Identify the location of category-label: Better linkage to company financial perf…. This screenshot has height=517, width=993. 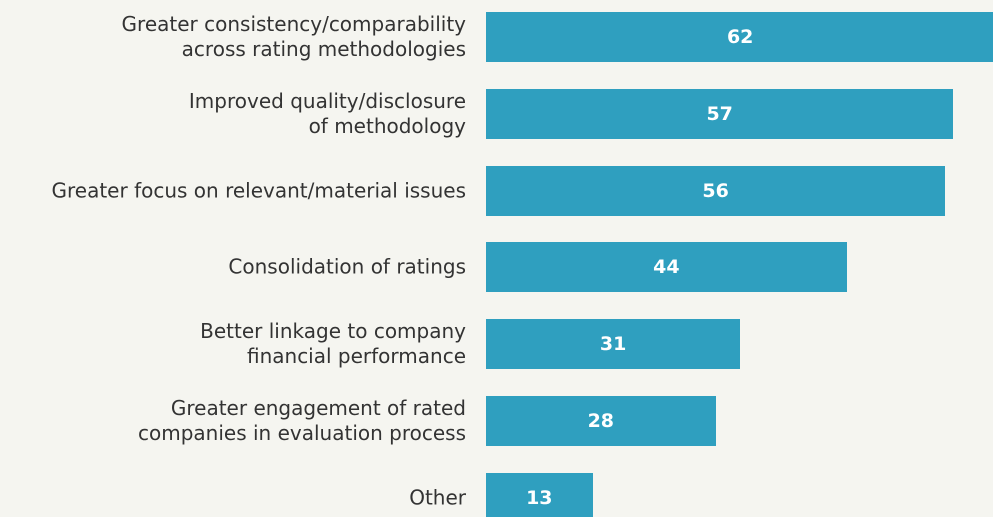
(333, 344).